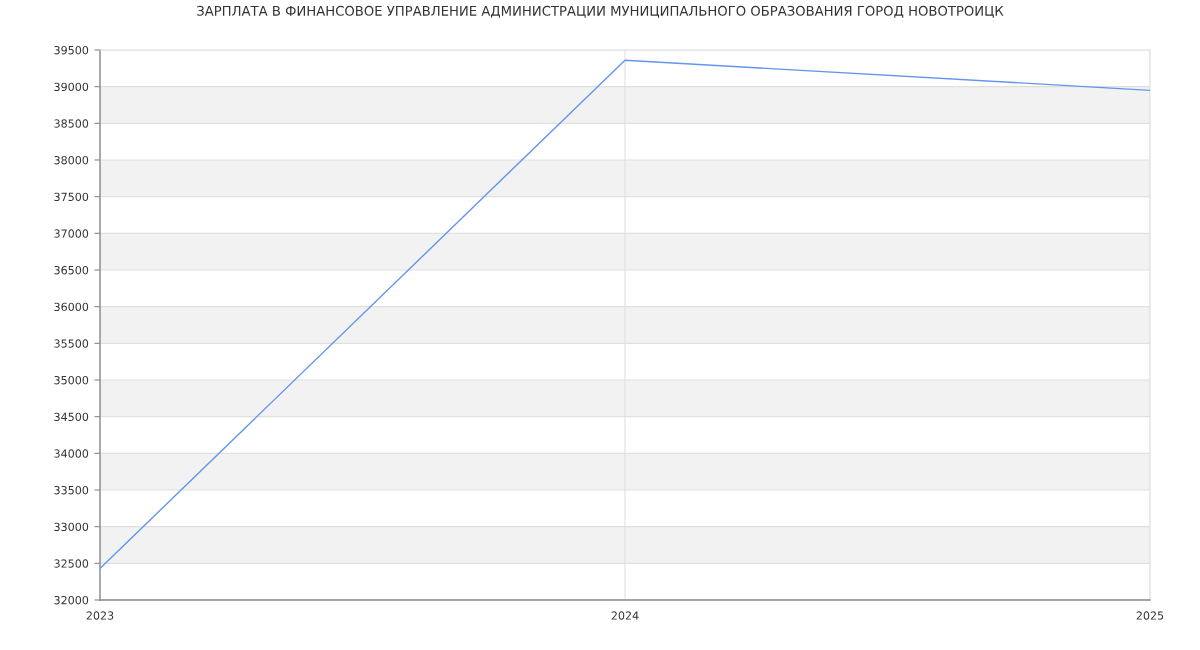 The width and height of the screenshot is (1200, 650). I want to click on y-tick-label: 33000, so click(71, 527).